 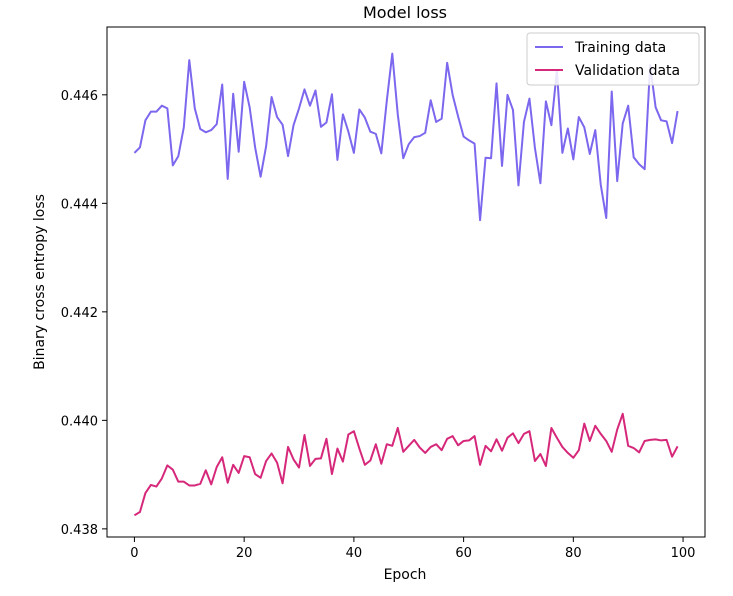 What do you see at coordinates (412, 549) in the screenshot?
I see `x-axis-ticks: 0 20 40 60 80 100` at bounding box center [412, 549].